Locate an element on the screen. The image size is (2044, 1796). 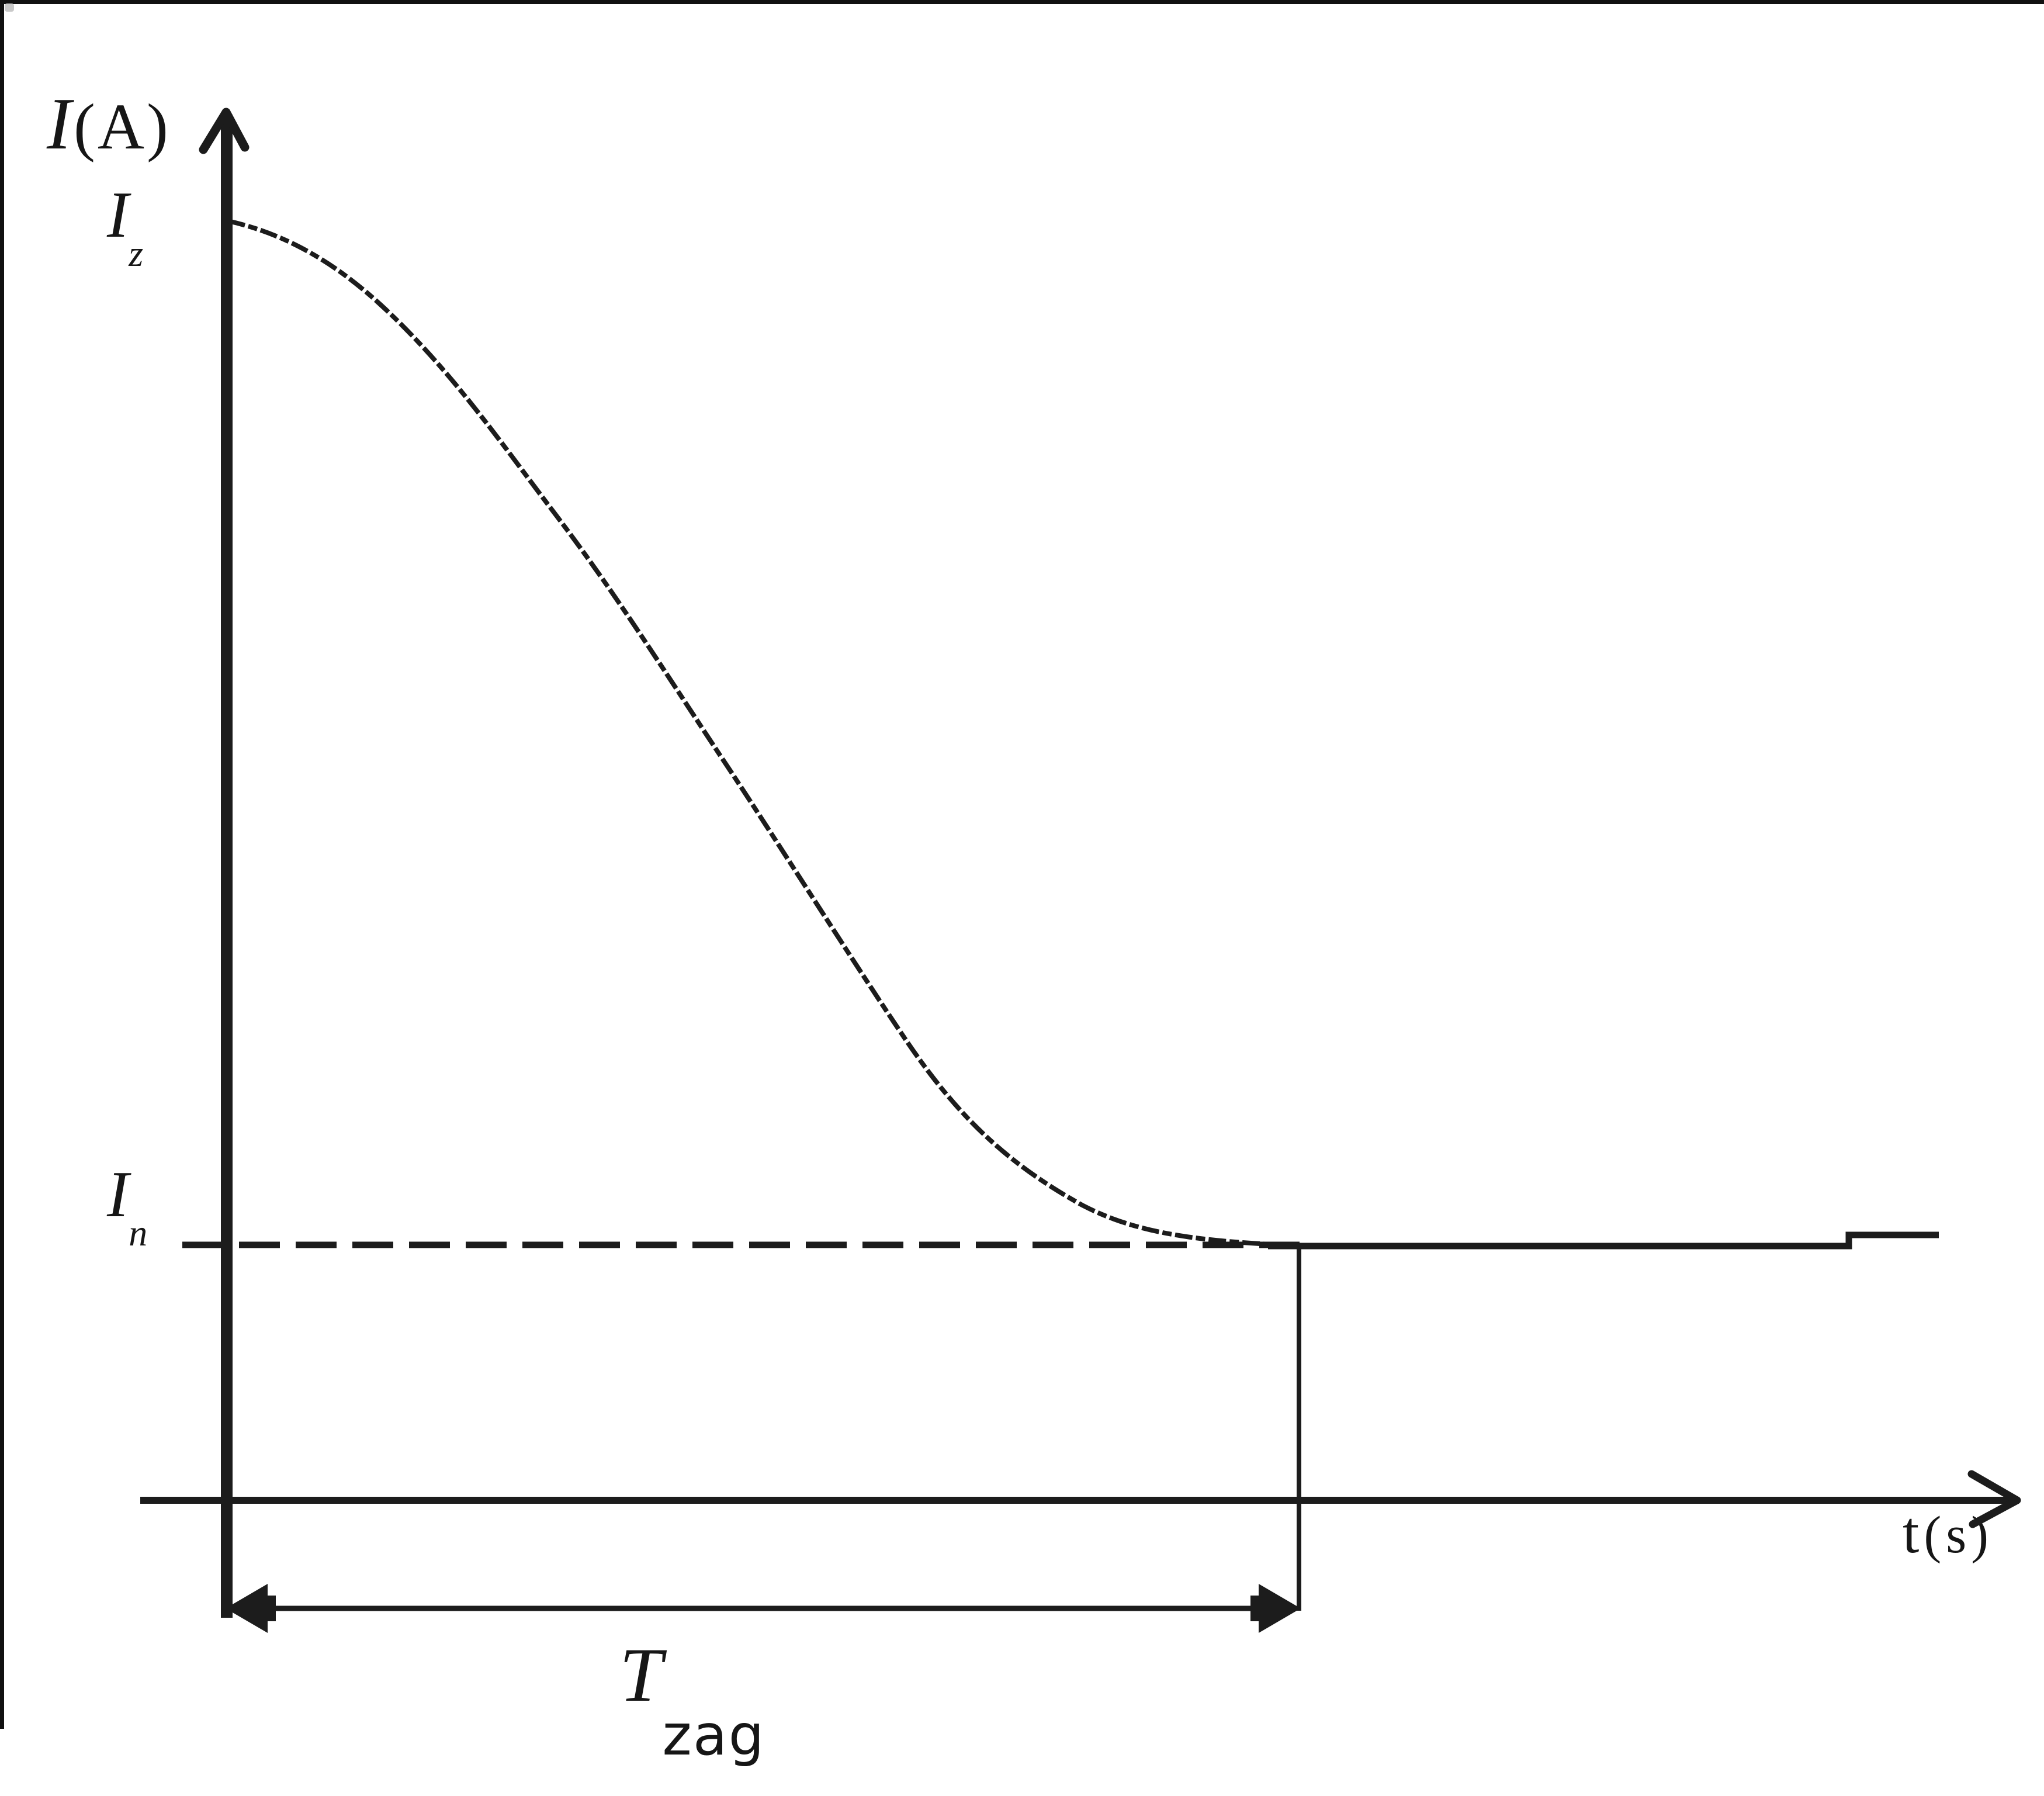
tzag-left-arrowhead-icon is located at coordinates (251, 1608).